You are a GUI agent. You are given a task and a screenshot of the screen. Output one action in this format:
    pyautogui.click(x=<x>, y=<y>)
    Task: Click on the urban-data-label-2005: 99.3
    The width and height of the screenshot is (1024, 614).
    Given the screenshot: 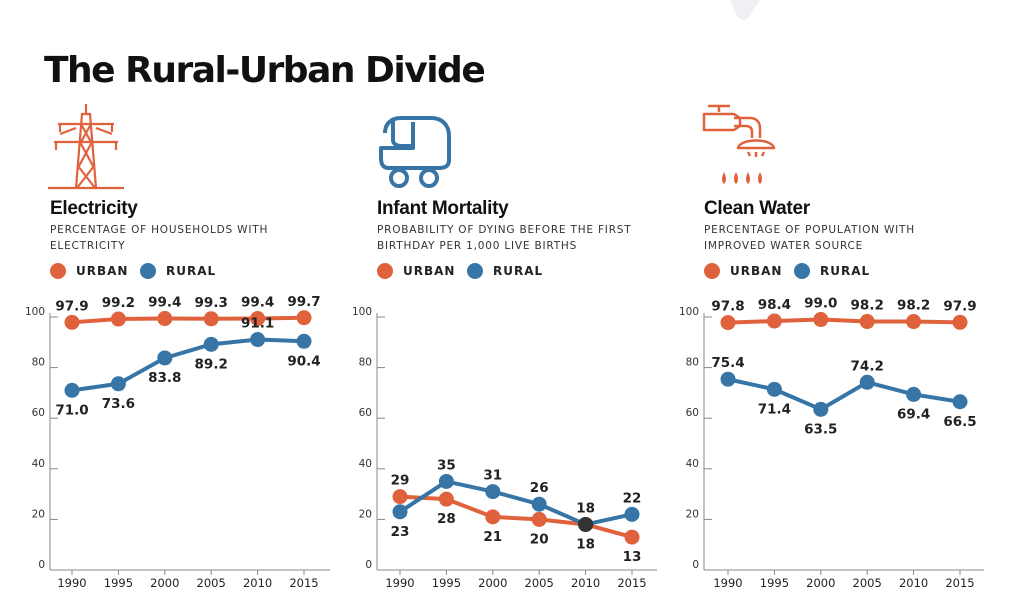 What is the action you would take?
    pyautogui.click(x=211, y=303)
    